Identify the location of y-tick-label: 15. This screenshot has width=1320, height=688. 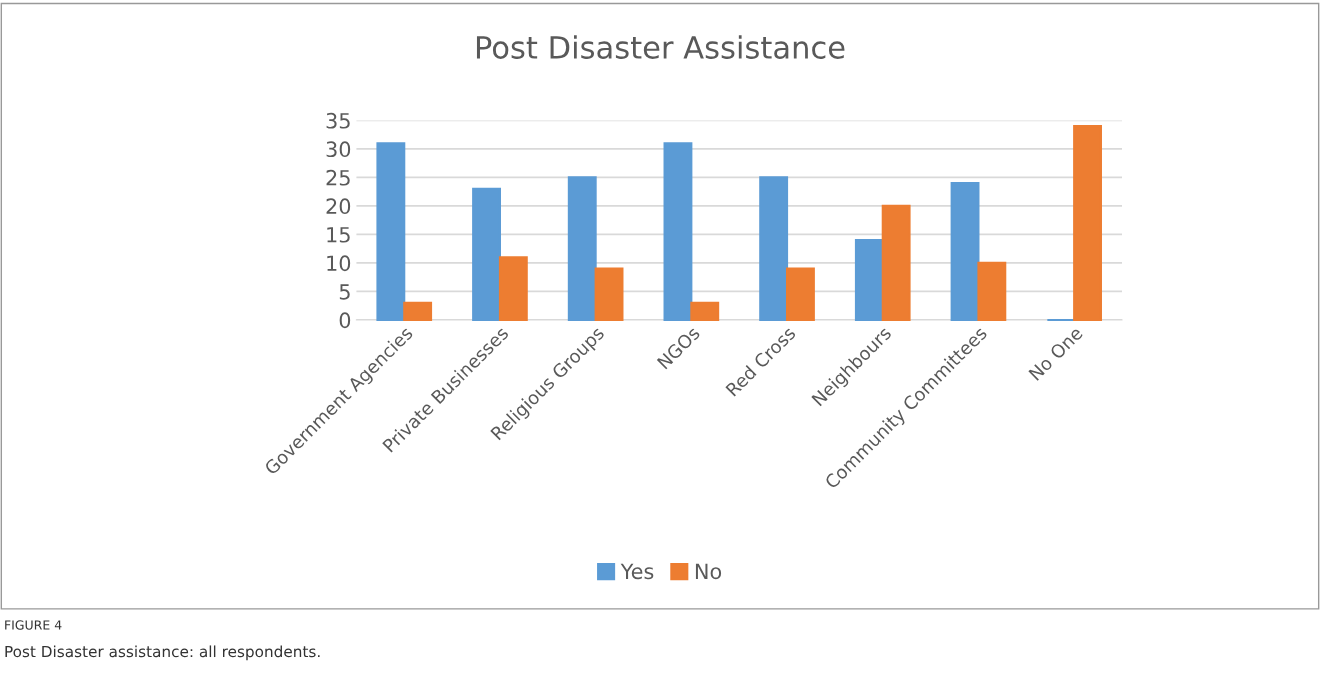
(338, 235).